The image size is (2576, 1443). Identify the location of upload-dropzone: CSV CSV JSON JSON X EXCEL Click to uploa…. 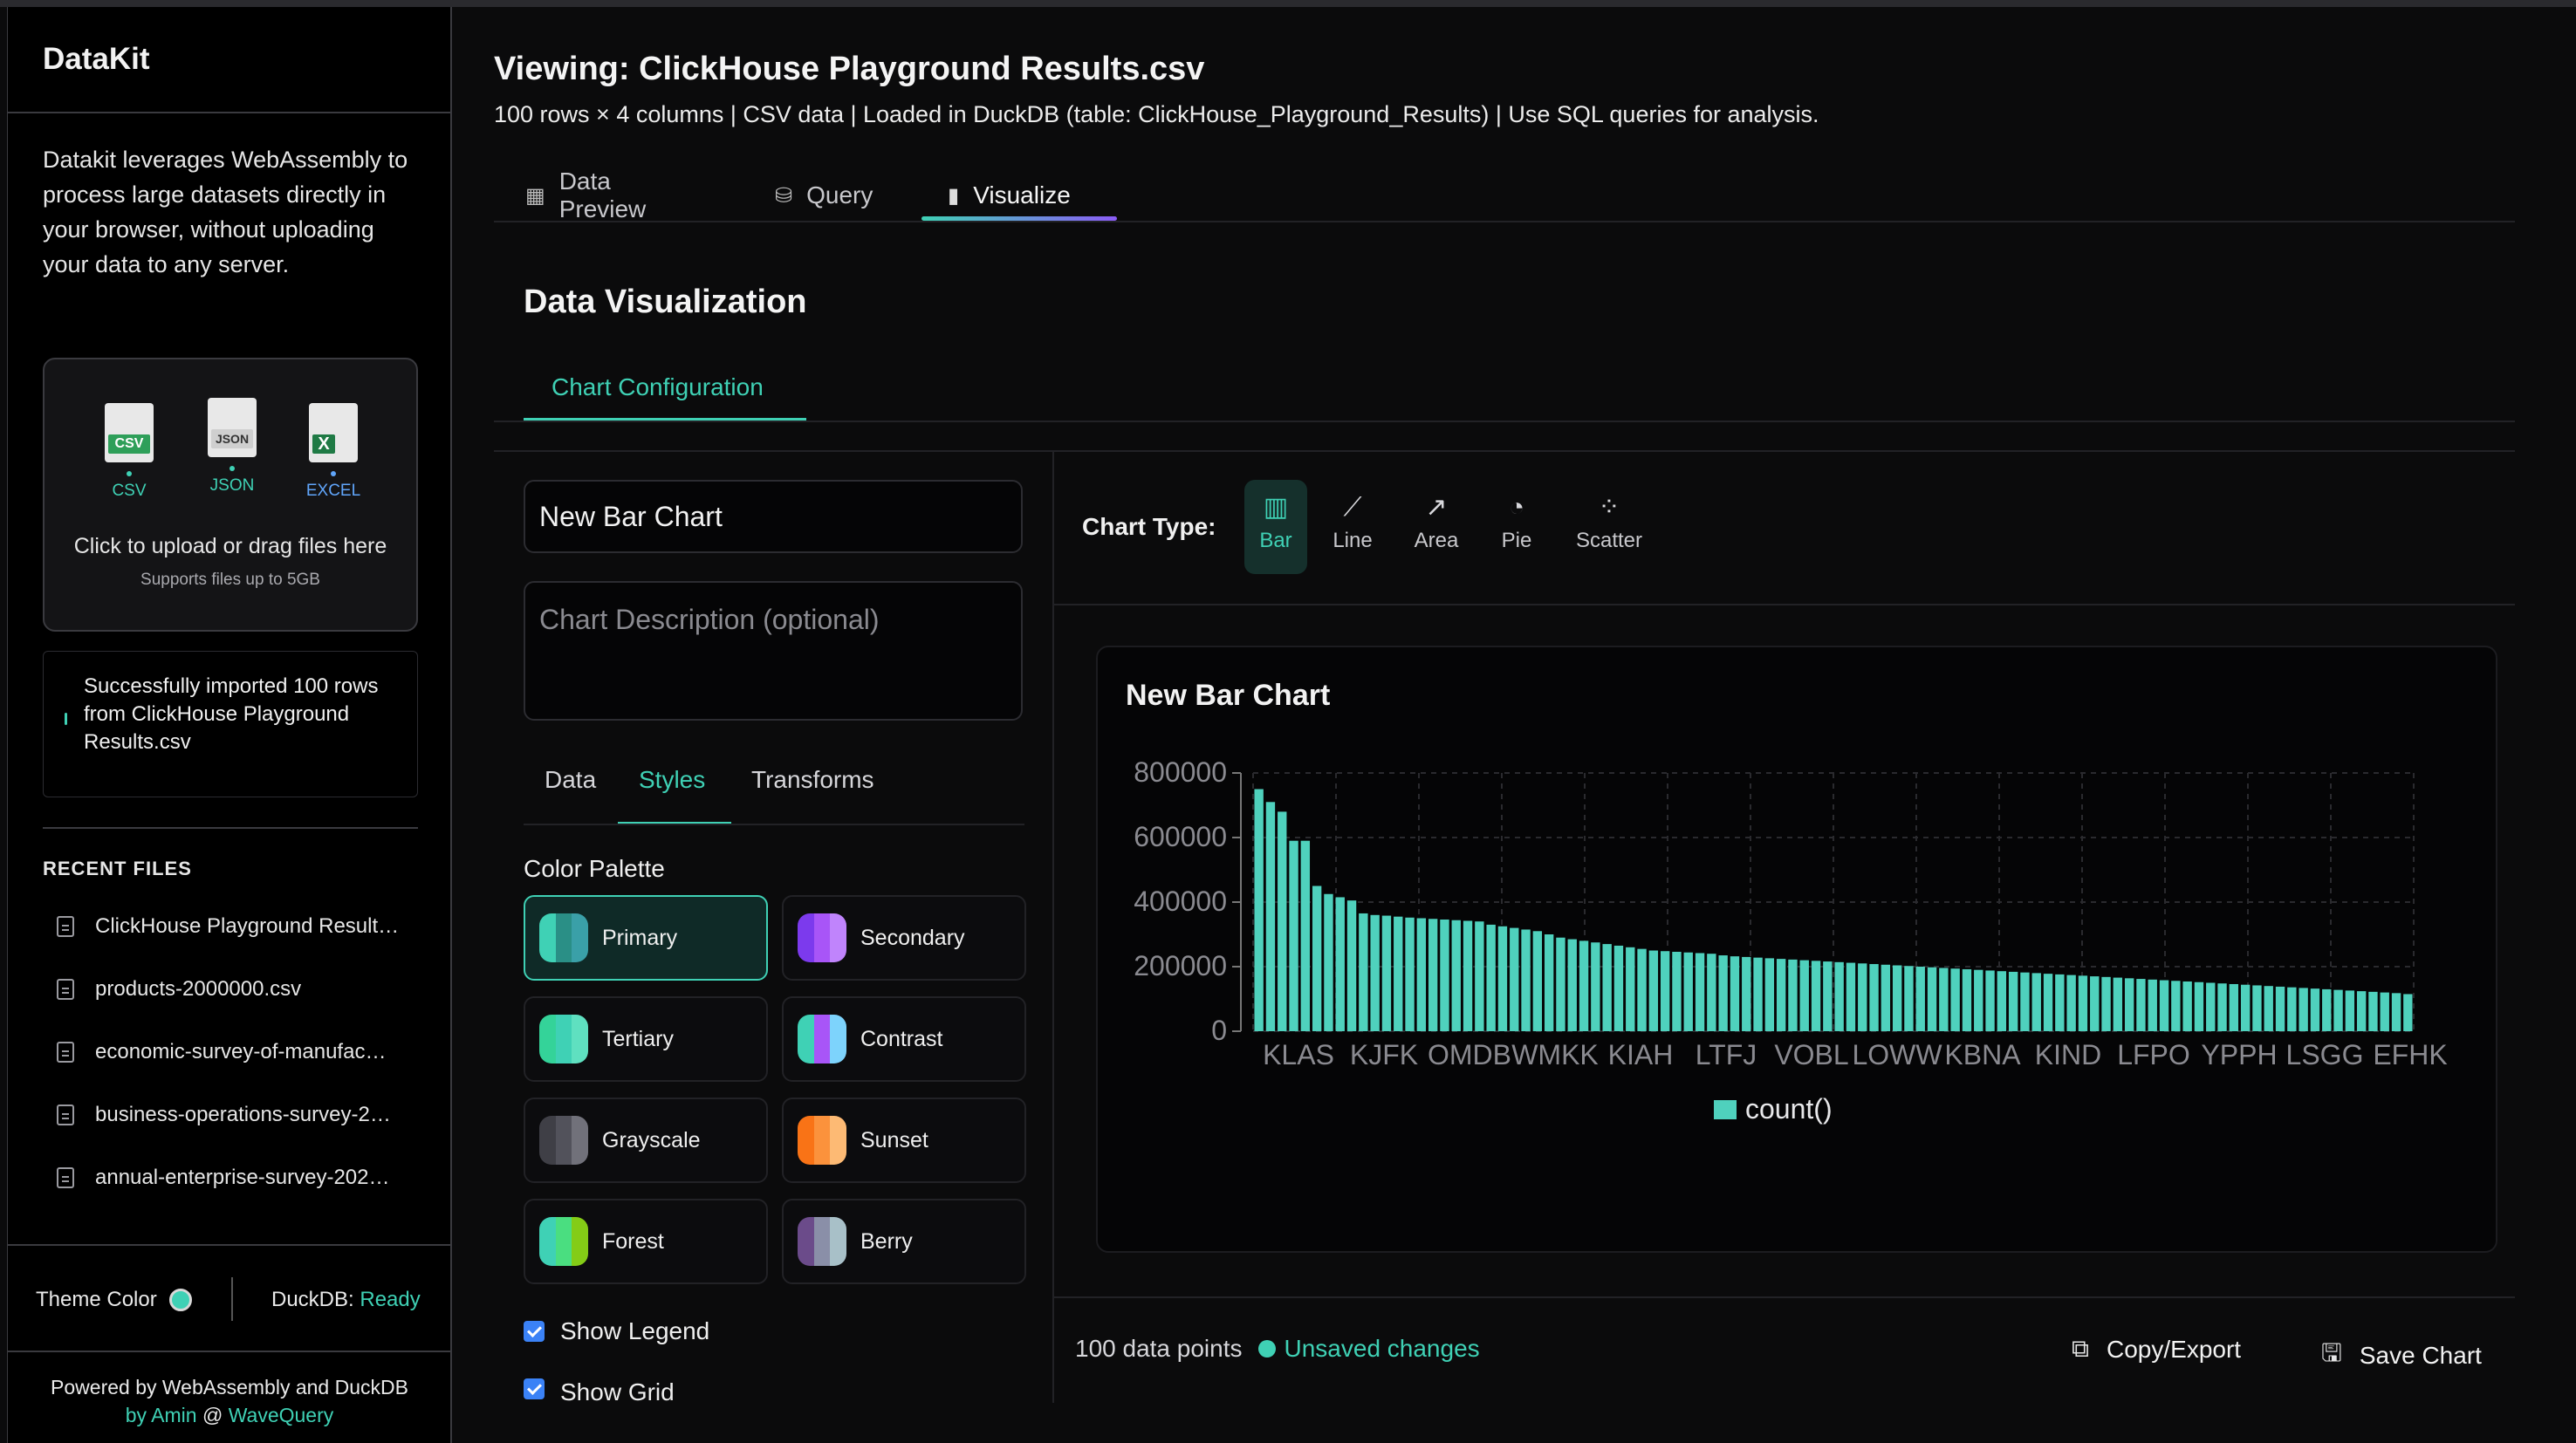
(230, 495).